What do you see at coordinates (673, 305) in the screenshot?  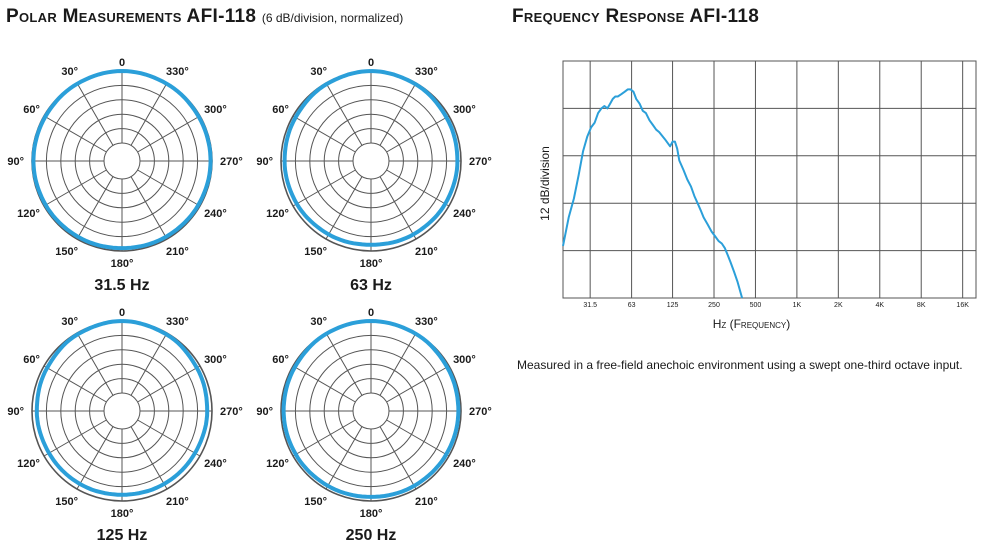 I see `x-tick-label: 125` at bounding box center [673, 305].